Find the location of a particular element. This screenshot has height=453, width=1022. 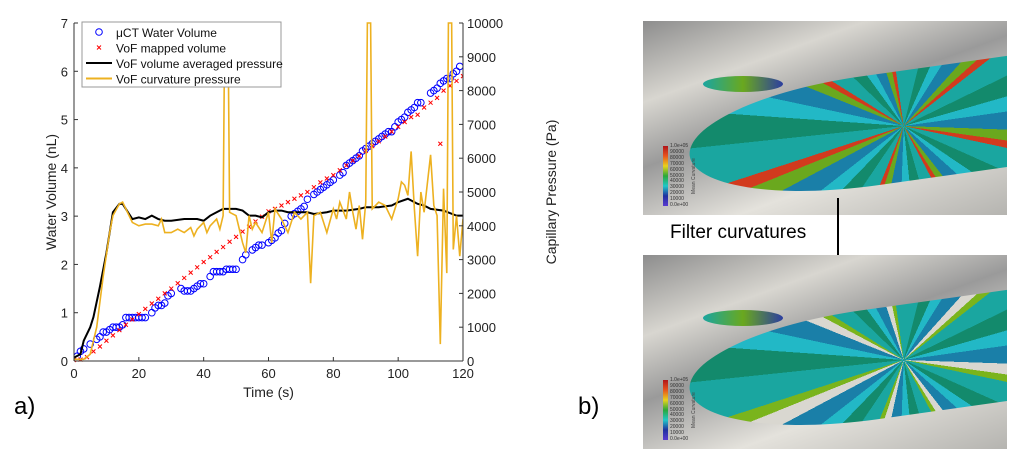

colorbar-tick-label: 30000 is located at coordinates (677, 421).